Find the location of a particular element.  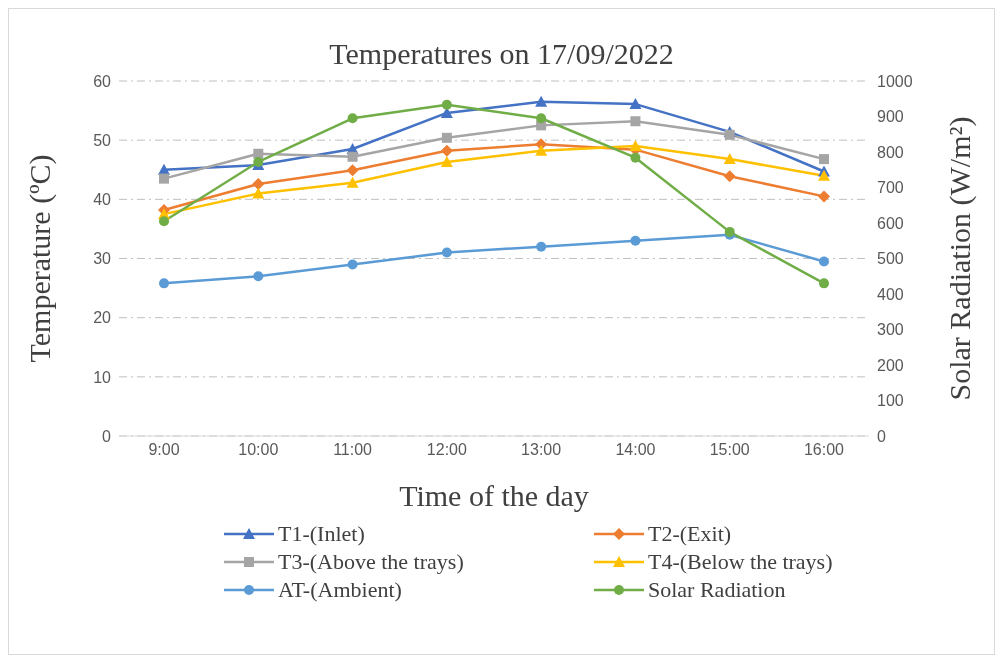

y-tick-label: 20 is located at coordinates (102, 318).